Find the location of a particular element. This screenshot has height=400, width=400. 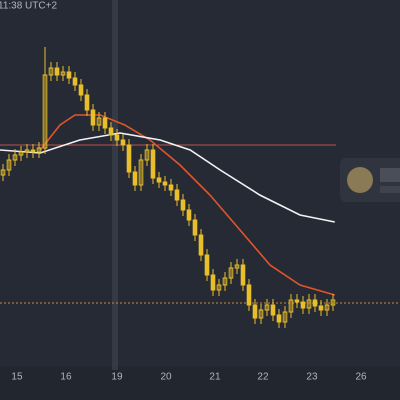

x-tick-label: 19 is located at coordinates (117, 377).